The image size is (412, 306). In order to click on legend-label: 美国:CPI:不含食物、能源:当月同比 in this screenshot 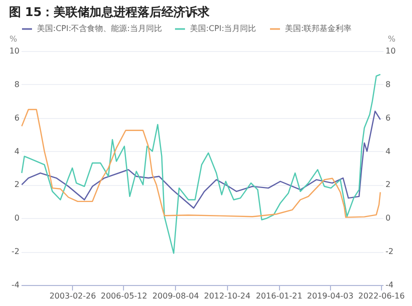, I will do `click(99, 28)`.